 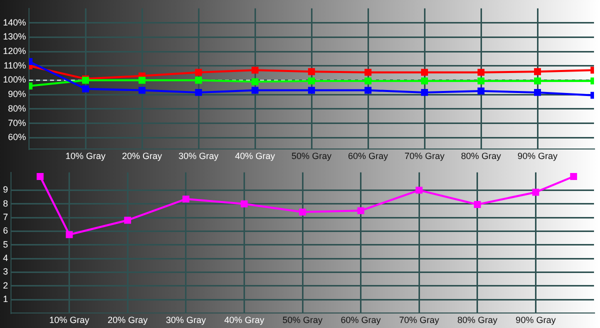 What do you see at coordinates (5, 189) in the screenshot?
I see `y-tick-label: 9` at bounding box center [5, 189].